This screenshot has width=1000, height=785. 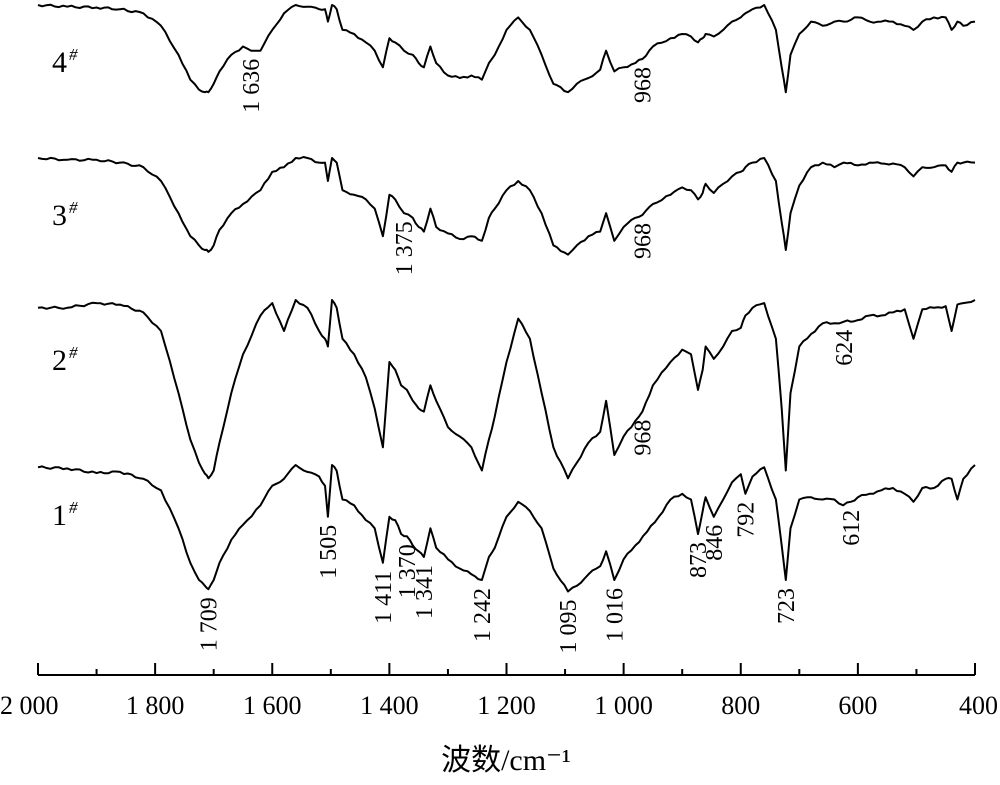 I want to click on sample-label-3: 3 #, so click(x=65, y=215).